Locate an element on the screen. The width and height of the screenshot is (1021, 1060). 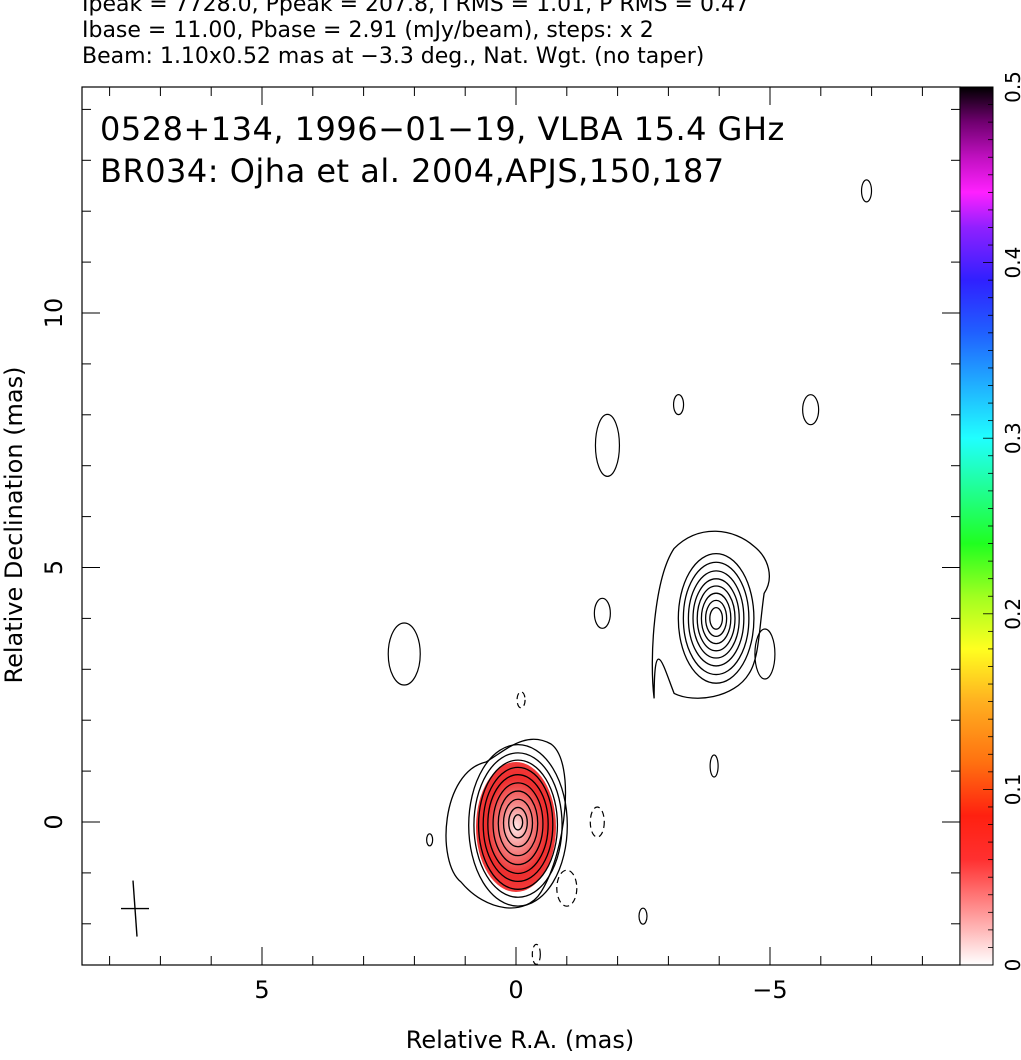
colorbar-tick-label: 0.2 is located at coordinates (1011, 614).